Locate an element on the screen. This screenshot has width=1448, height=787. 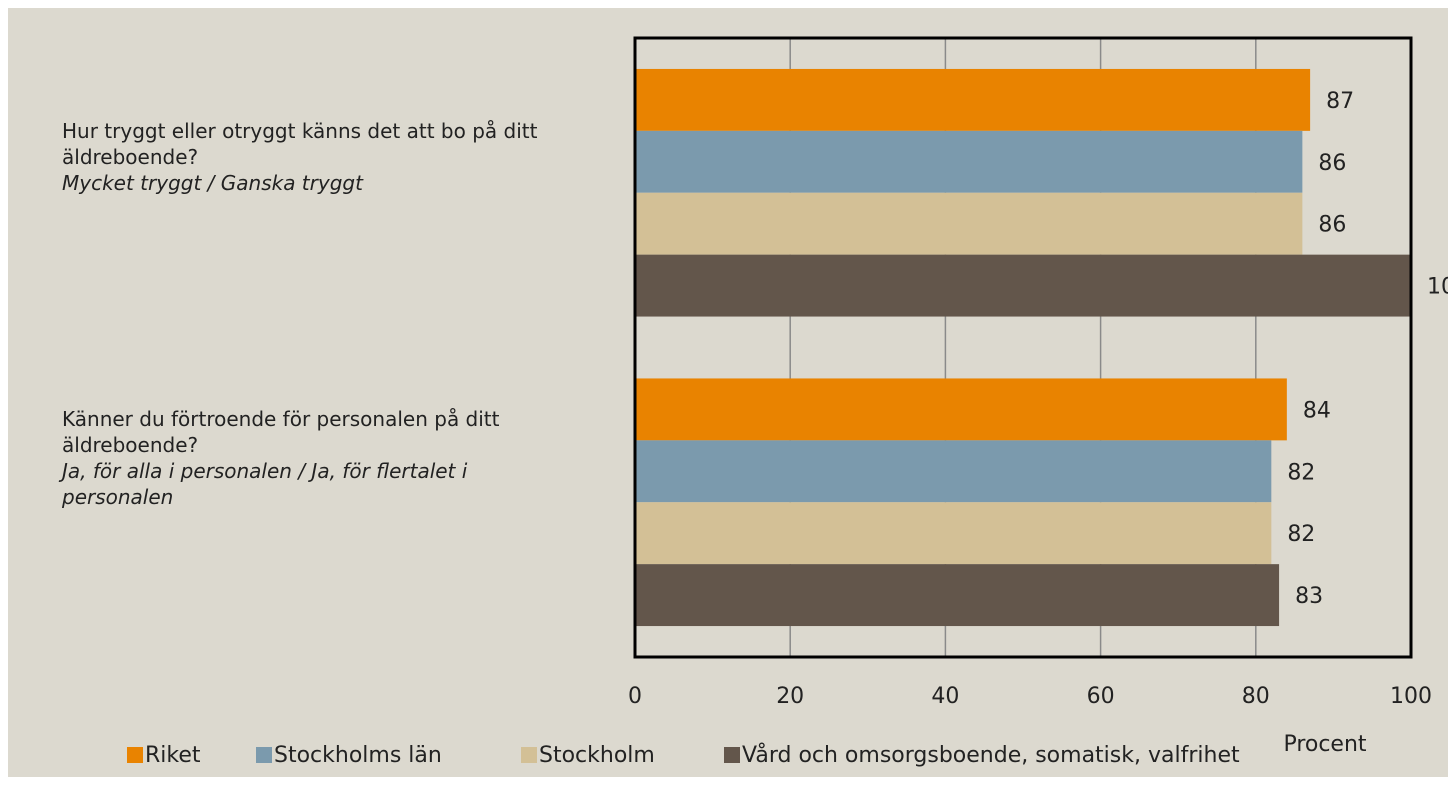
x-tick-label: 60 is located at coordinates (1101, 696).